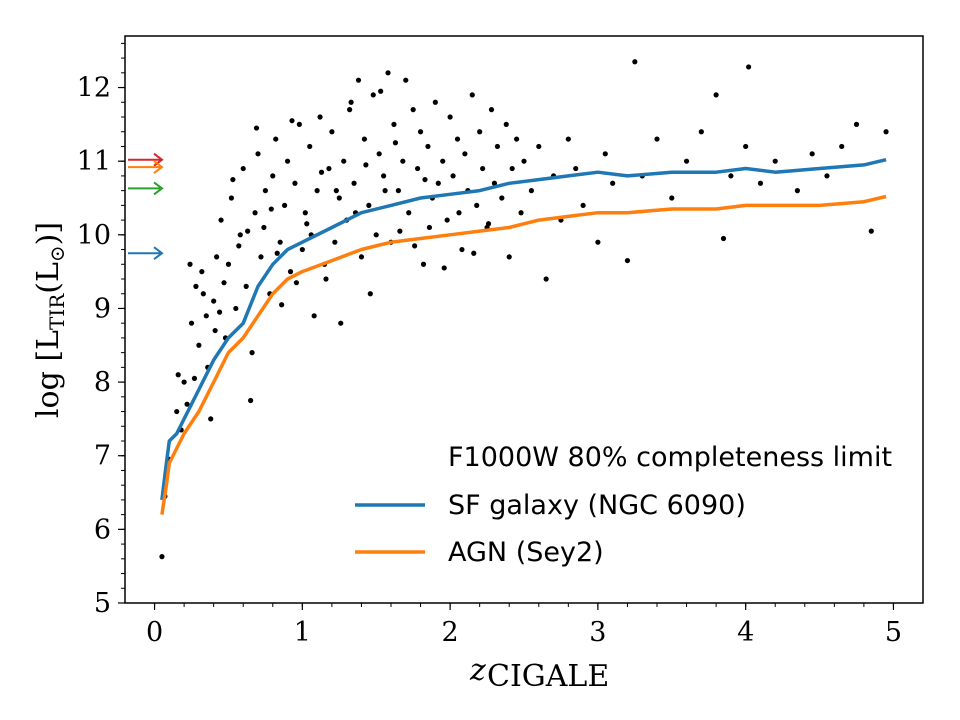 The image size is (960, 720). What do you see at coordinates (102, 456) in the screenshot?
I see `y-tick-label: 7` at bounding box center [102, 456].